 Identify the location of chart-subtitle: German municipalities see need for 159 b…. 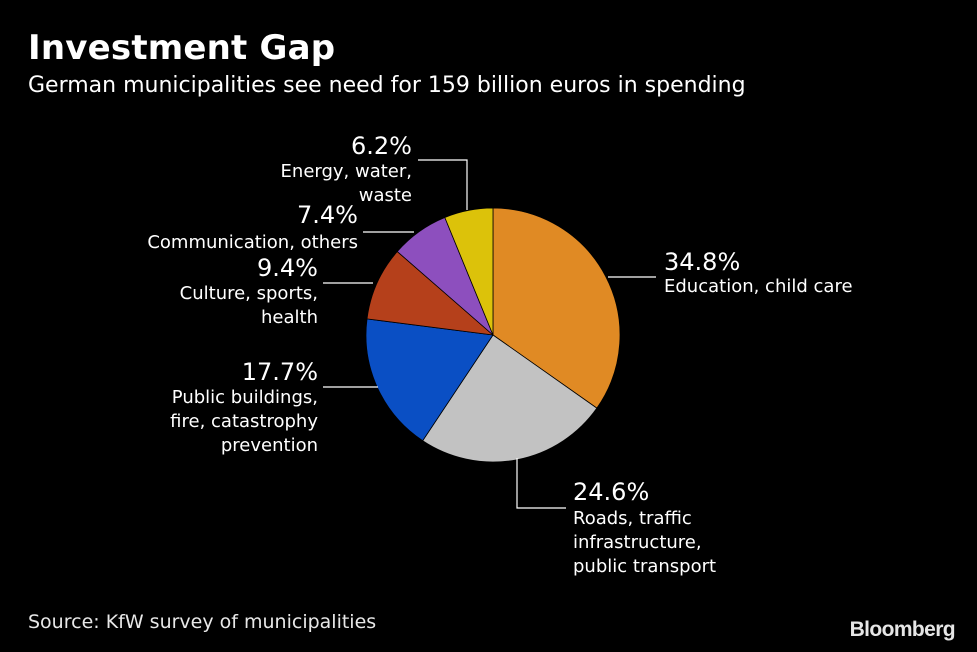
(387, 85).